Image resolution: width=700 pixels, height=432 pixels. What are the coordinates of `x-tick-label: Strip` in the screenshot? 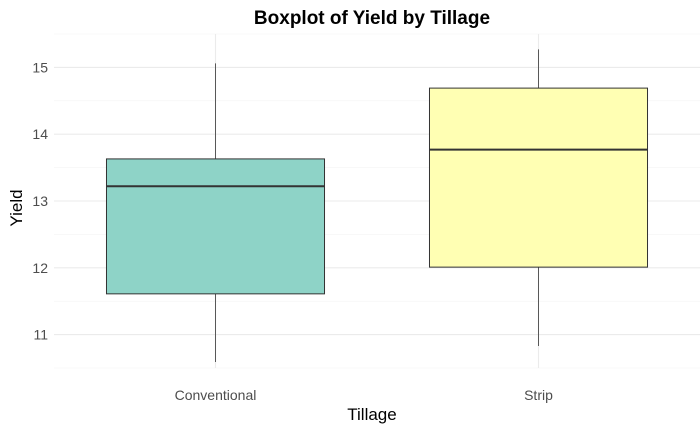 It's located at (538, 395).